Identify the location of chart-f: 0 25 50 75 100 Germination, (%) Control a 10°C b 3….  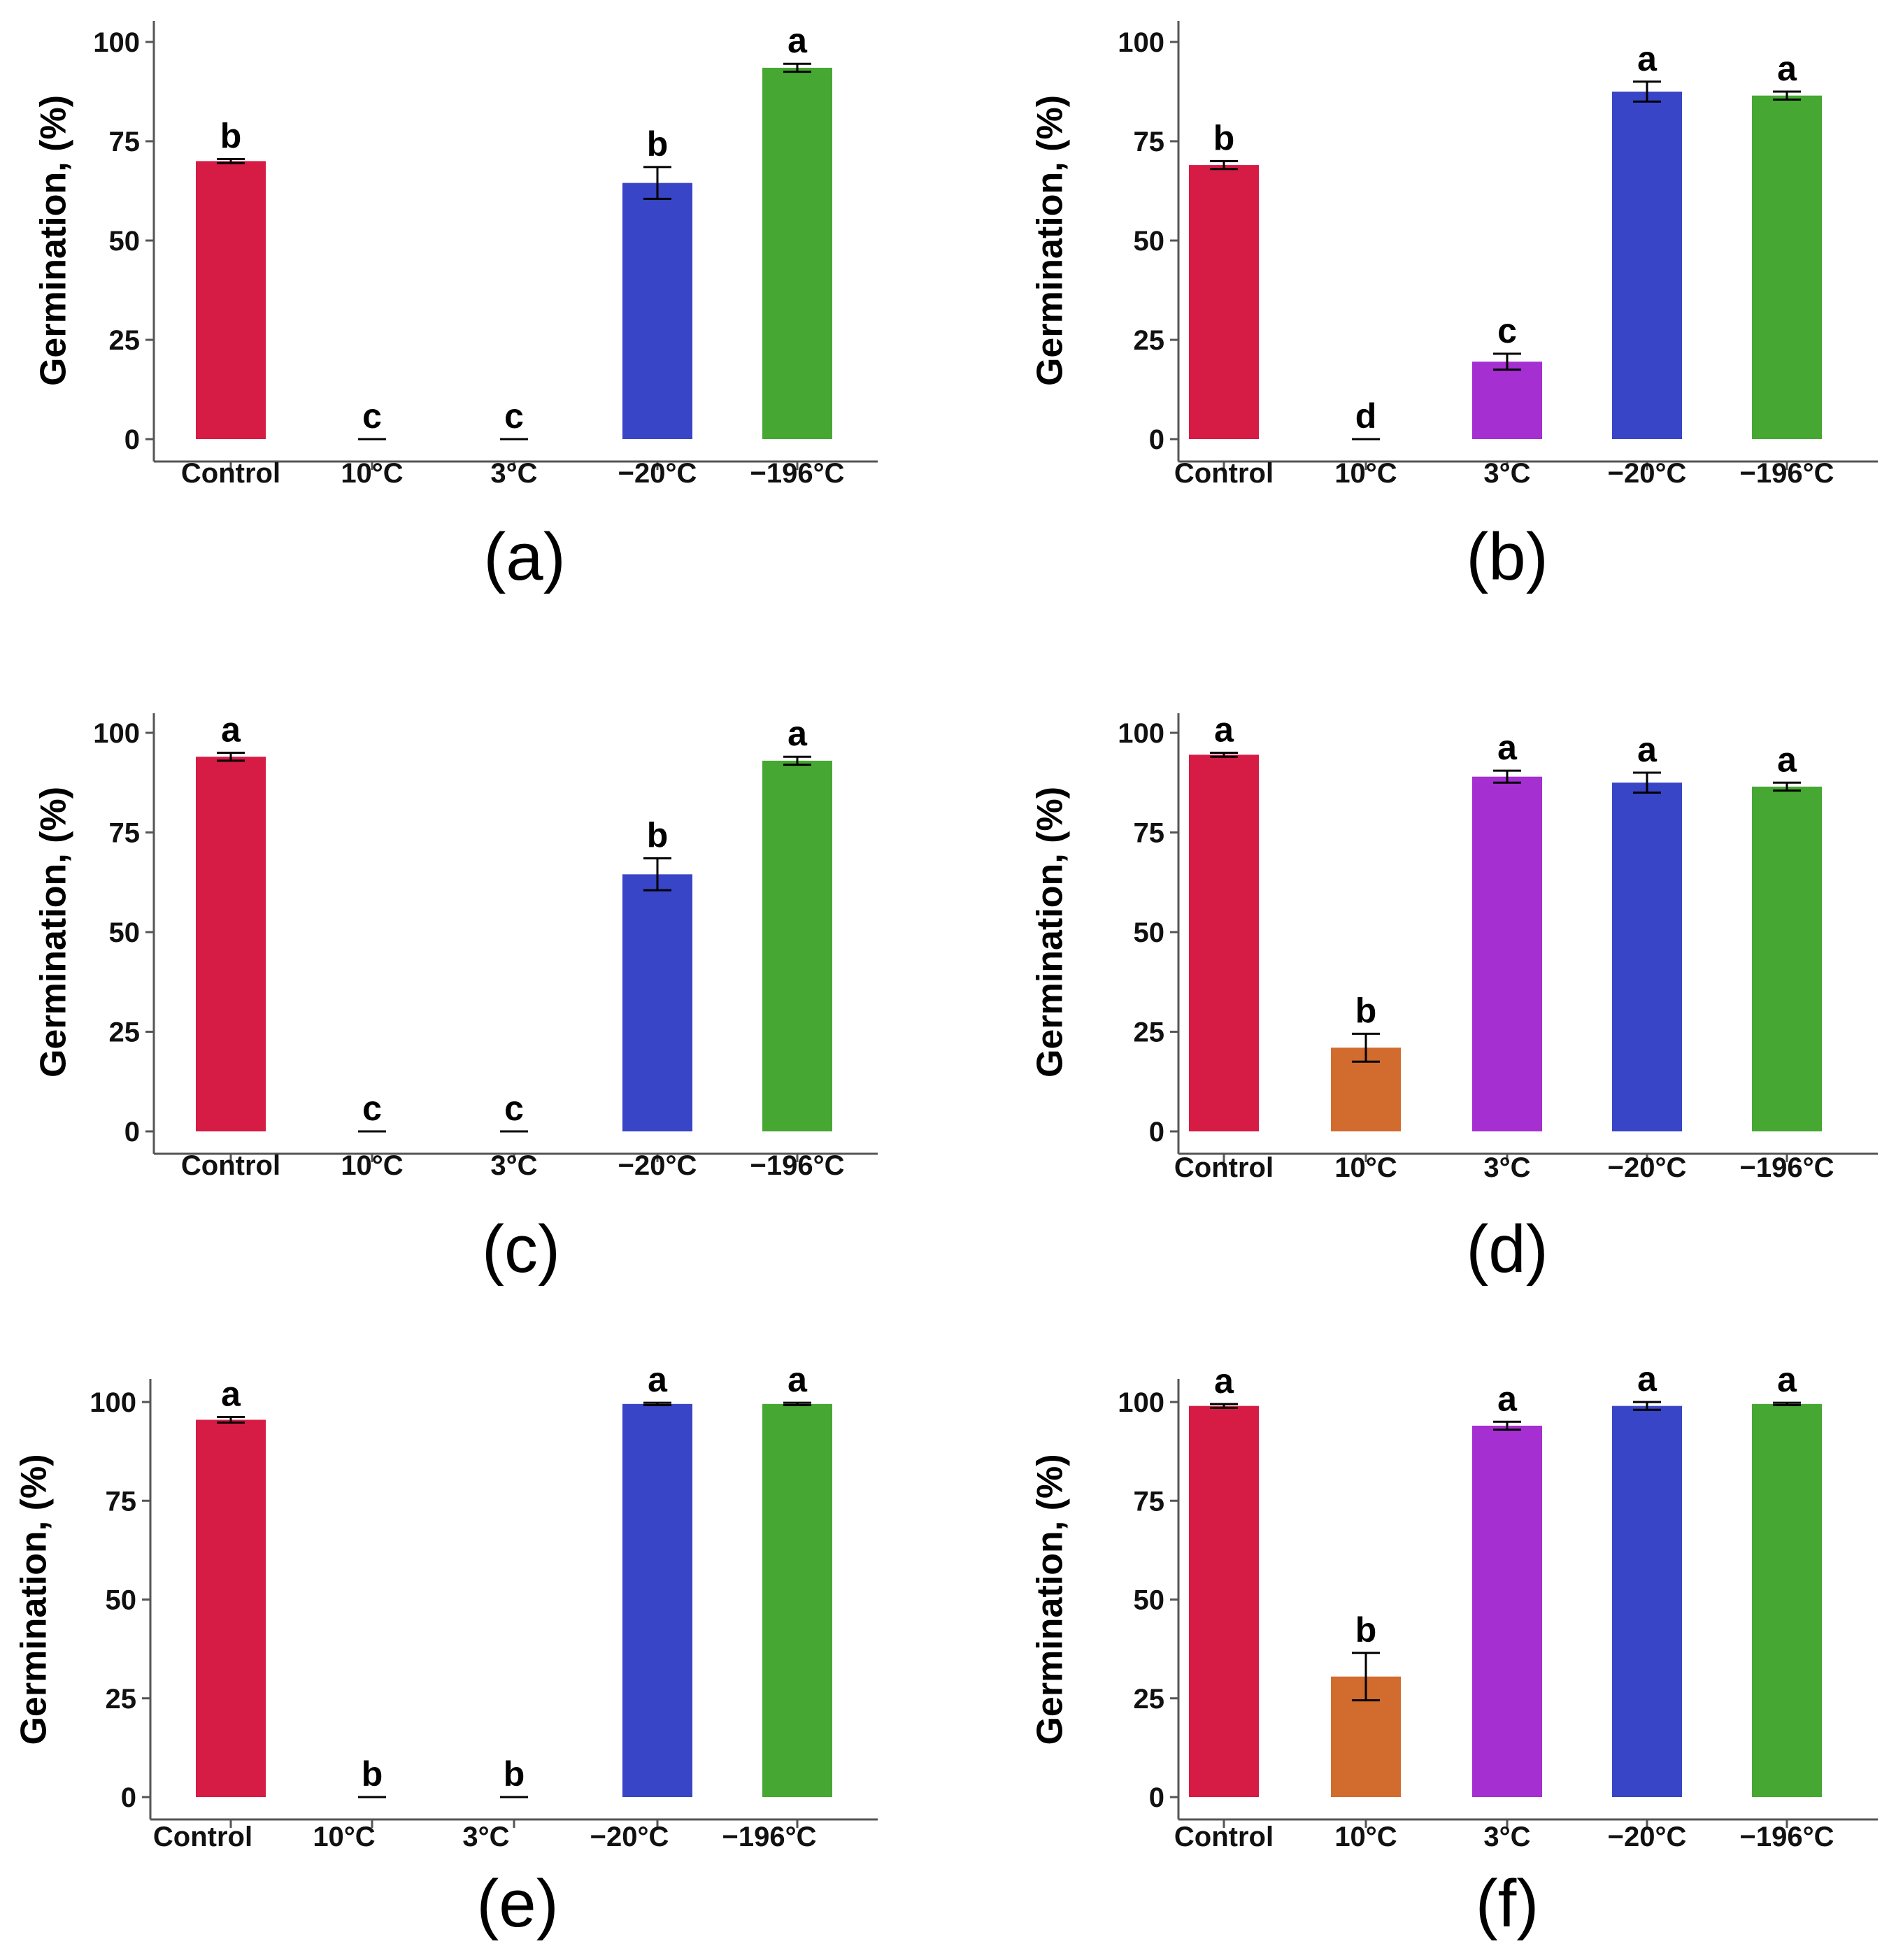
(1454, 1605).